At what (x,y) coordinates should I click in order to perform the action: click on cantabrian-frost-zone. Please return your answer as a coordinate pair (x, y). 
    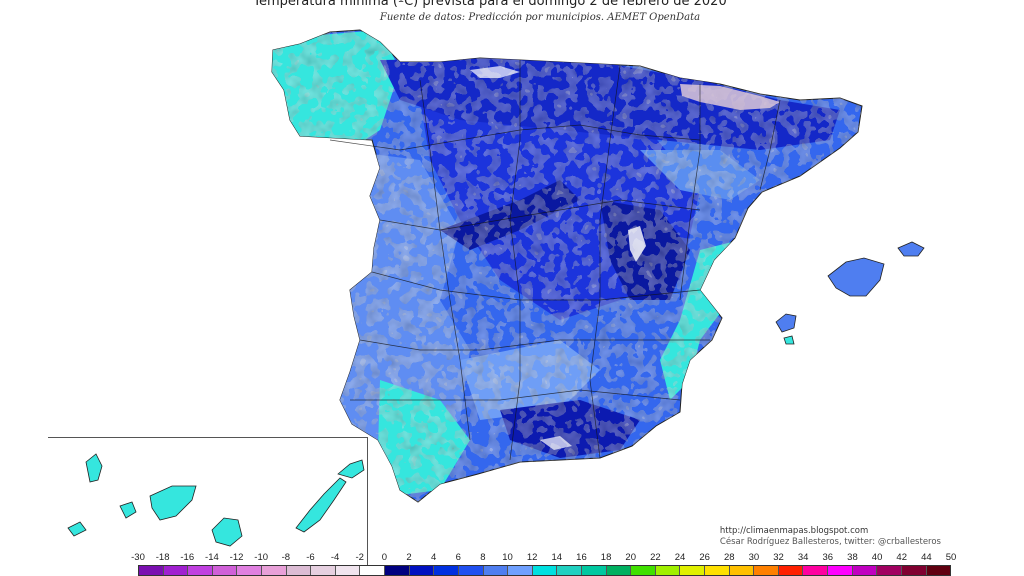
    Looking at the image, I should click on (495, 72).